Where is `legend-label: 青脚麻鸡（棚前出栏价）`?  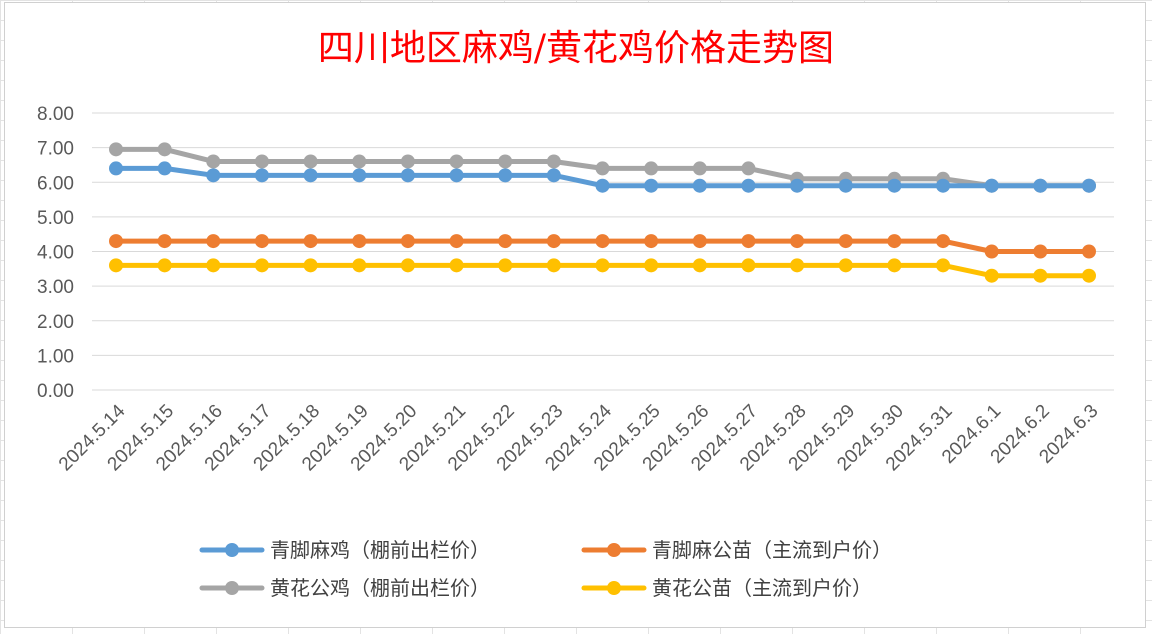
legend-label: 青脚麻鸡（棚前出栏价） is located at coordinates (380, 550).